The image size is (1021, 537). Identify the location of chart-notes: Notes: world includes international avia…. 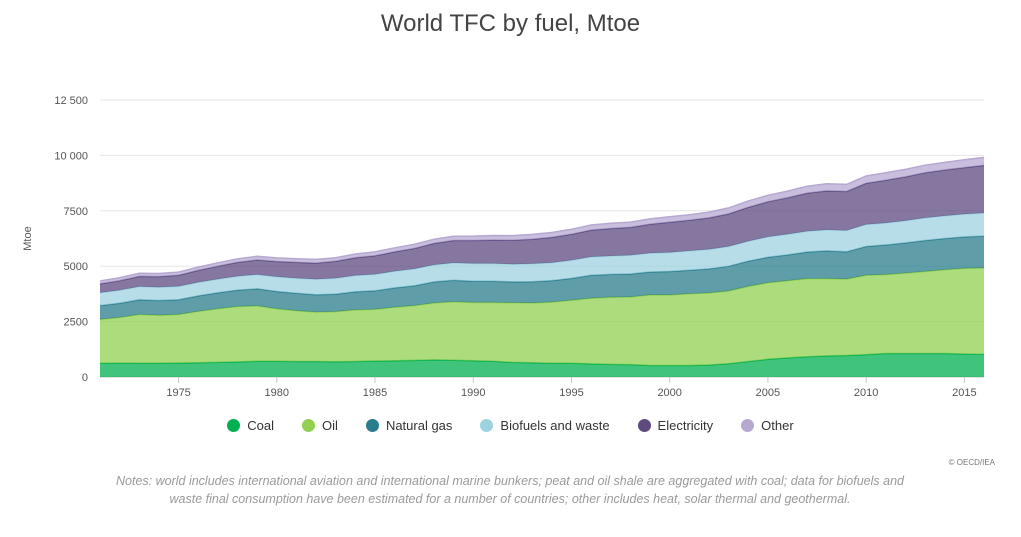
(510, 490).